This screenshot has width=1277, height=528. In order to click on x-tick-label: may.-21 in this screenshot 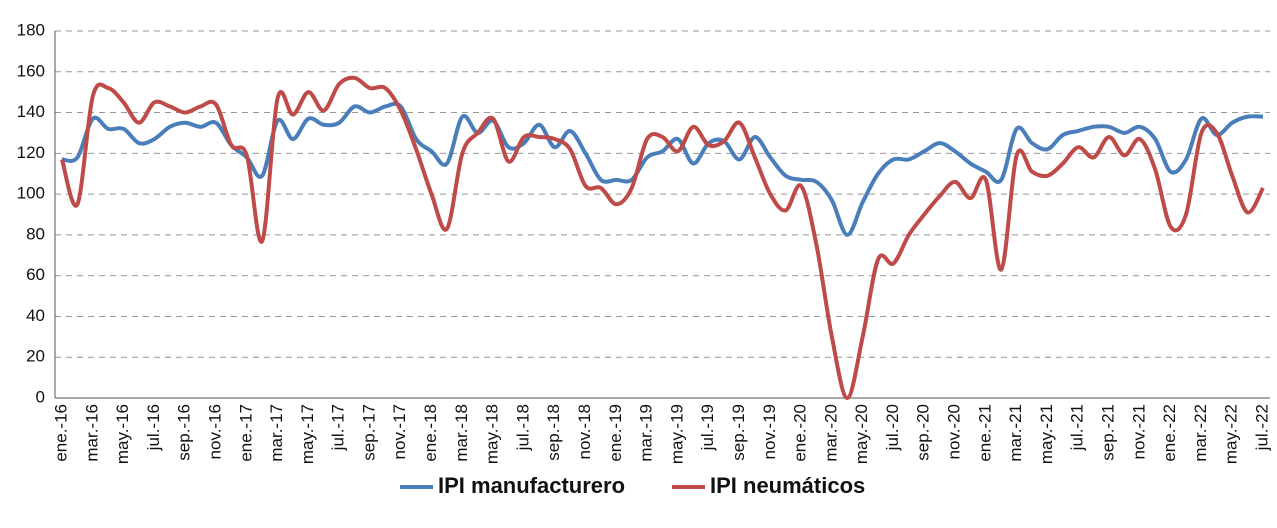, I will do `click(1046, 434)`.